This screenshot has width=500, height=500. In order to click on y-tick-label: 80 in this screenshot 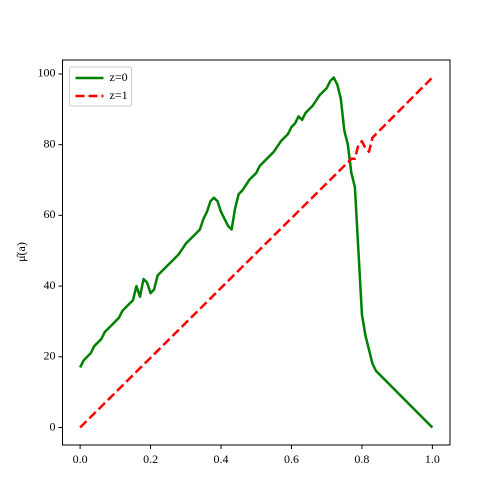, I will do `click(50, 143)`.